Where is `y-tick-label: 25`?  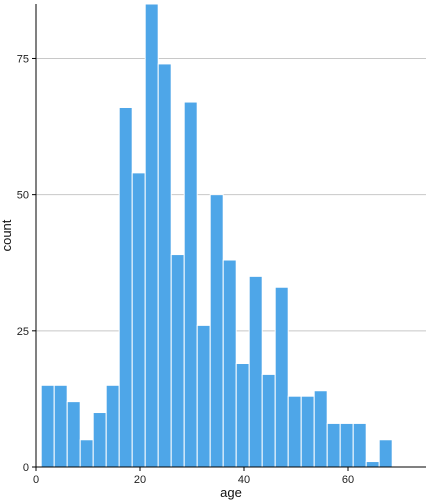
y-tick-label: 25 is located at coordinates (23, 332).